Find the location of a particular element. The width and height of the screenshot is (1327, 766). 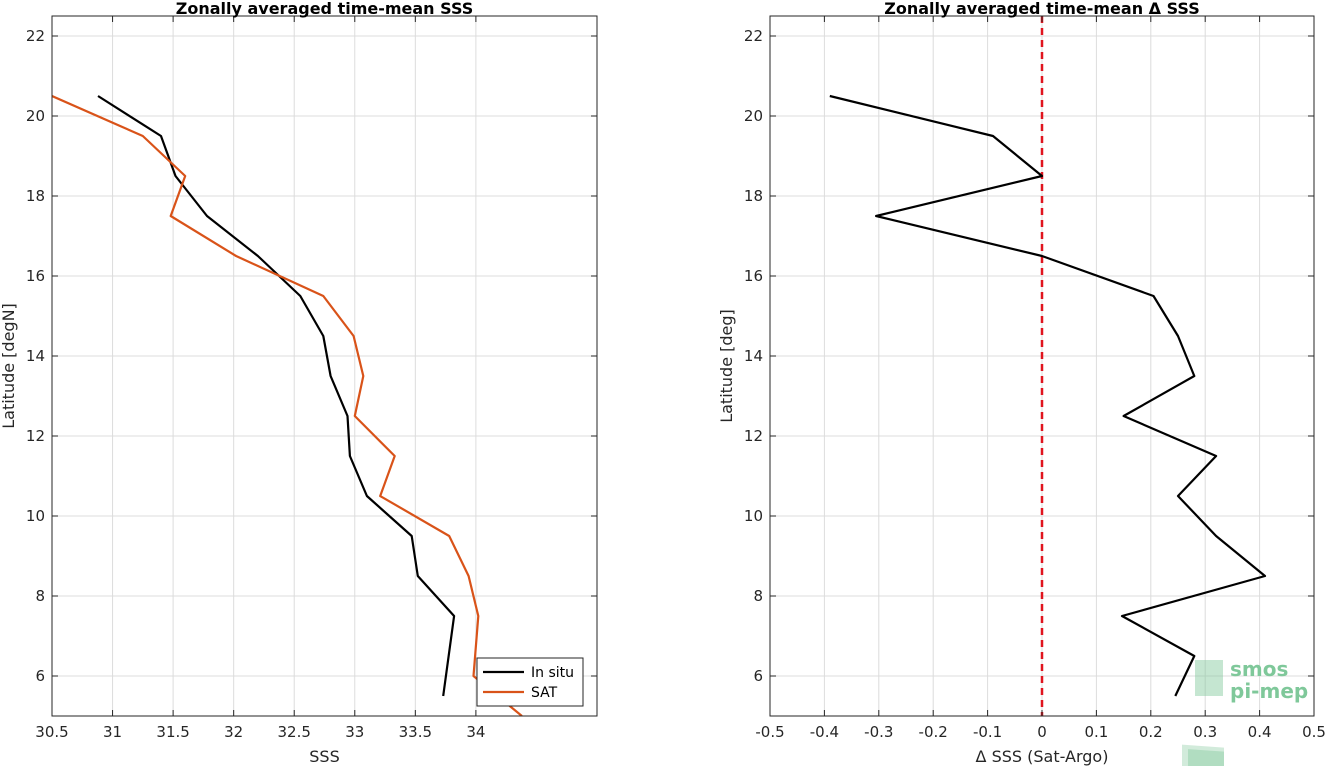

logo-text-line2: pi-mep is located at coordinates (1269, 691).